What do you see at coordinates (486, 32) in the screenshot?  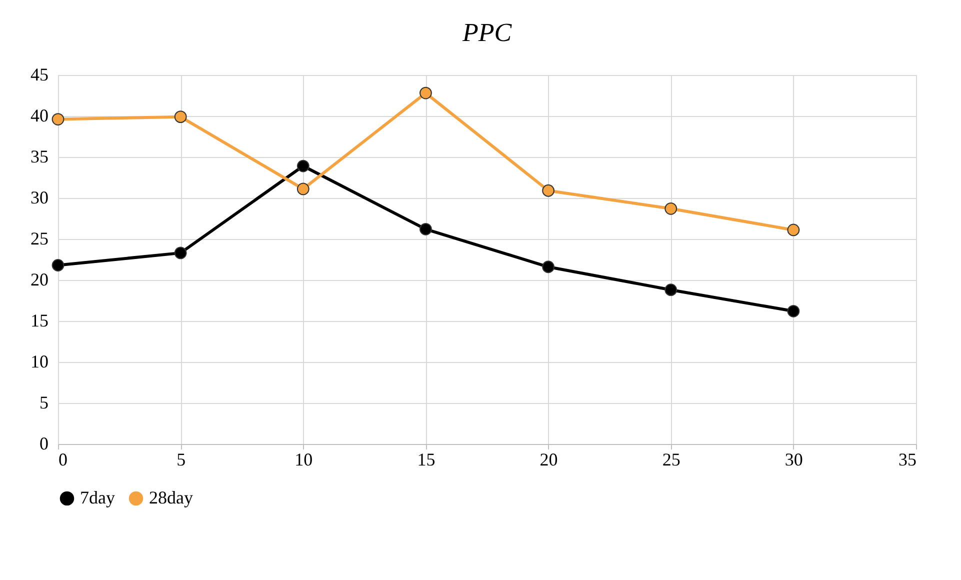 I see `chart-title: PPC` at bounding box center [486, 32].